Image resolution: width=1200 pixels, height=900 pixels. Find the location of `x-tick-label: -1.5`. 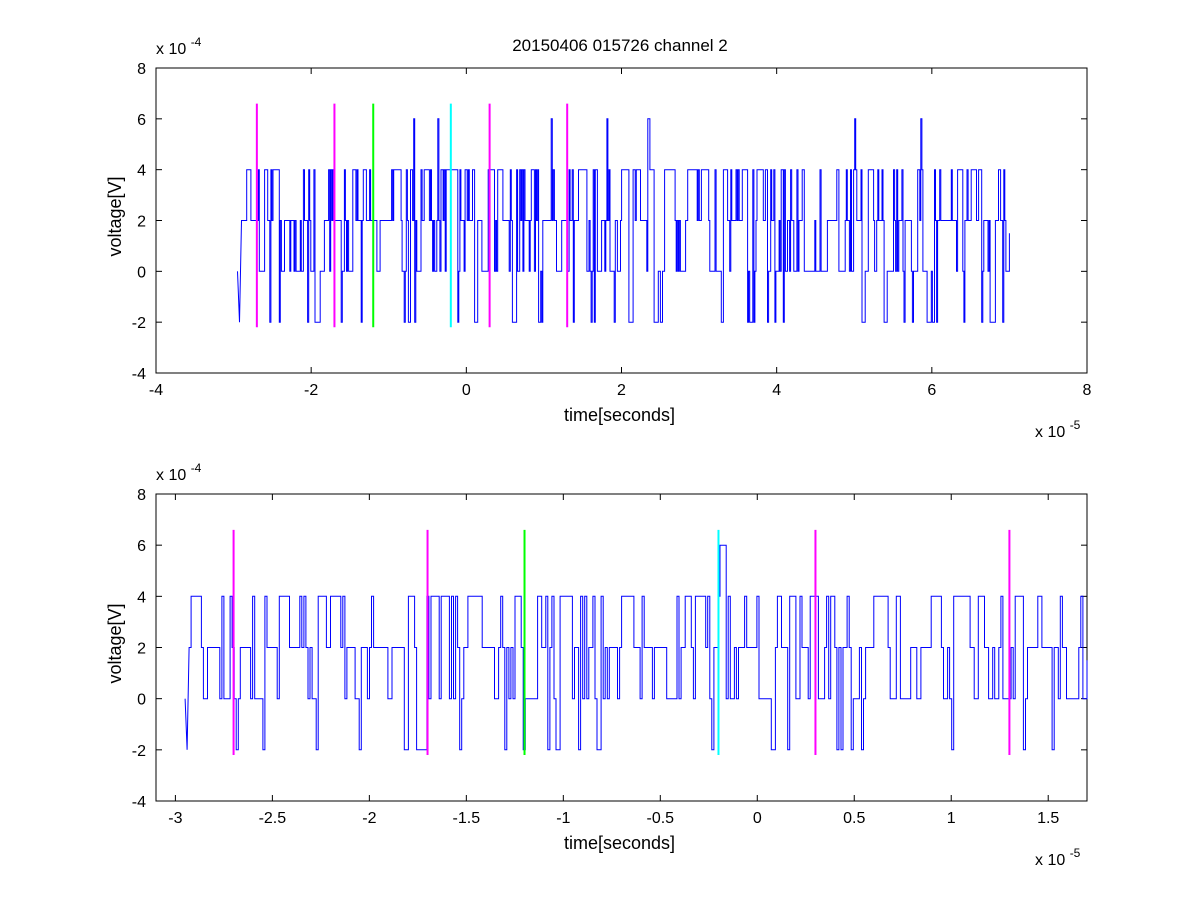

x-tick-label: -1.5 is located at coordinates (467, 818).